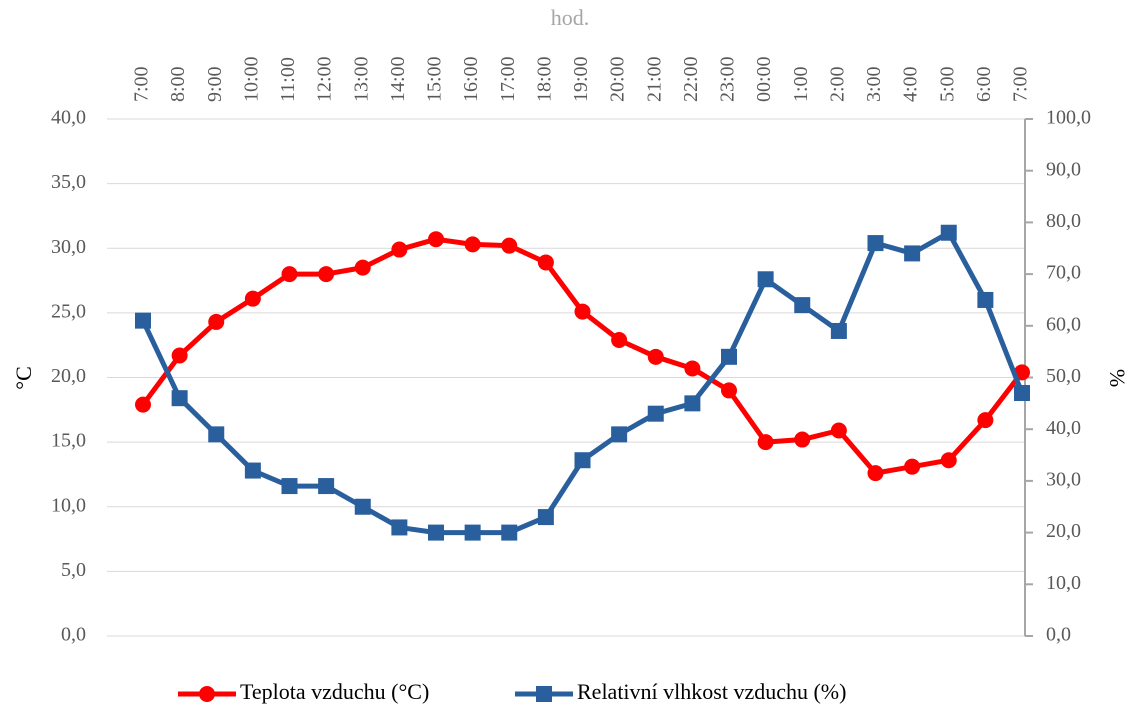 Image resolution: width=1135 pixels, height=720 pixels. What do you see at coordinates (618, 79) in the screenshot?
I see `x-tick-label: 20:00` at bounding box center [618, 79].